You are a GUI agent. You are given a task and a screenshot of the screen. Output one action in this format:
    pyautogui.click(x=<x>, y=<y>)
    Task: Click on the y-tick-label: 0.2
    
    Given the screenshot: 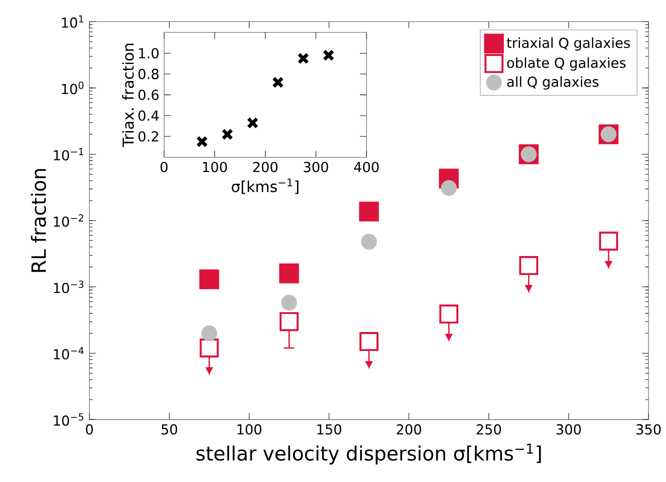 What is the action you would take?
    pyautogui.click(x=148, y=136)
    